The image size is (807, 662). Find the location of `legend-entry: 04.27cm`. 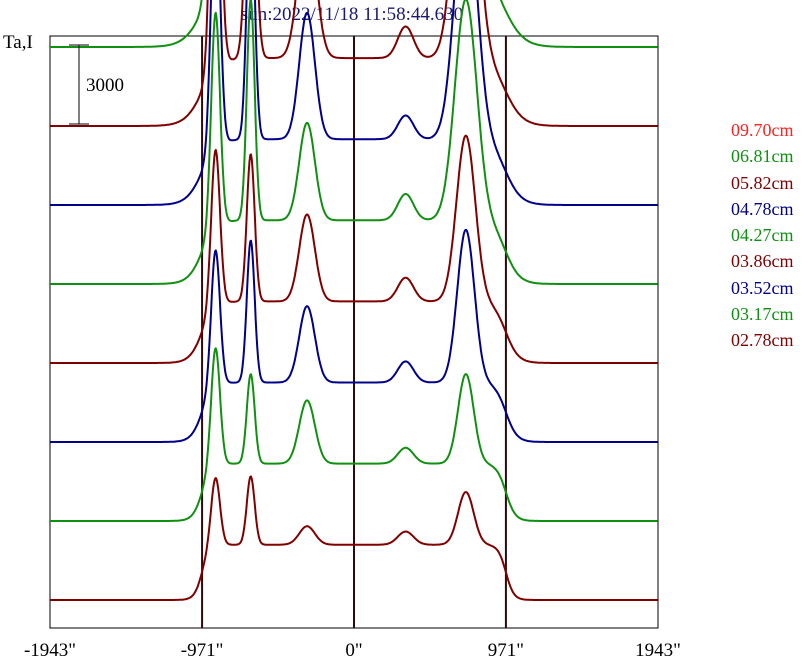

legend-entry: 04.27cm is located at coordinates (762, 235).